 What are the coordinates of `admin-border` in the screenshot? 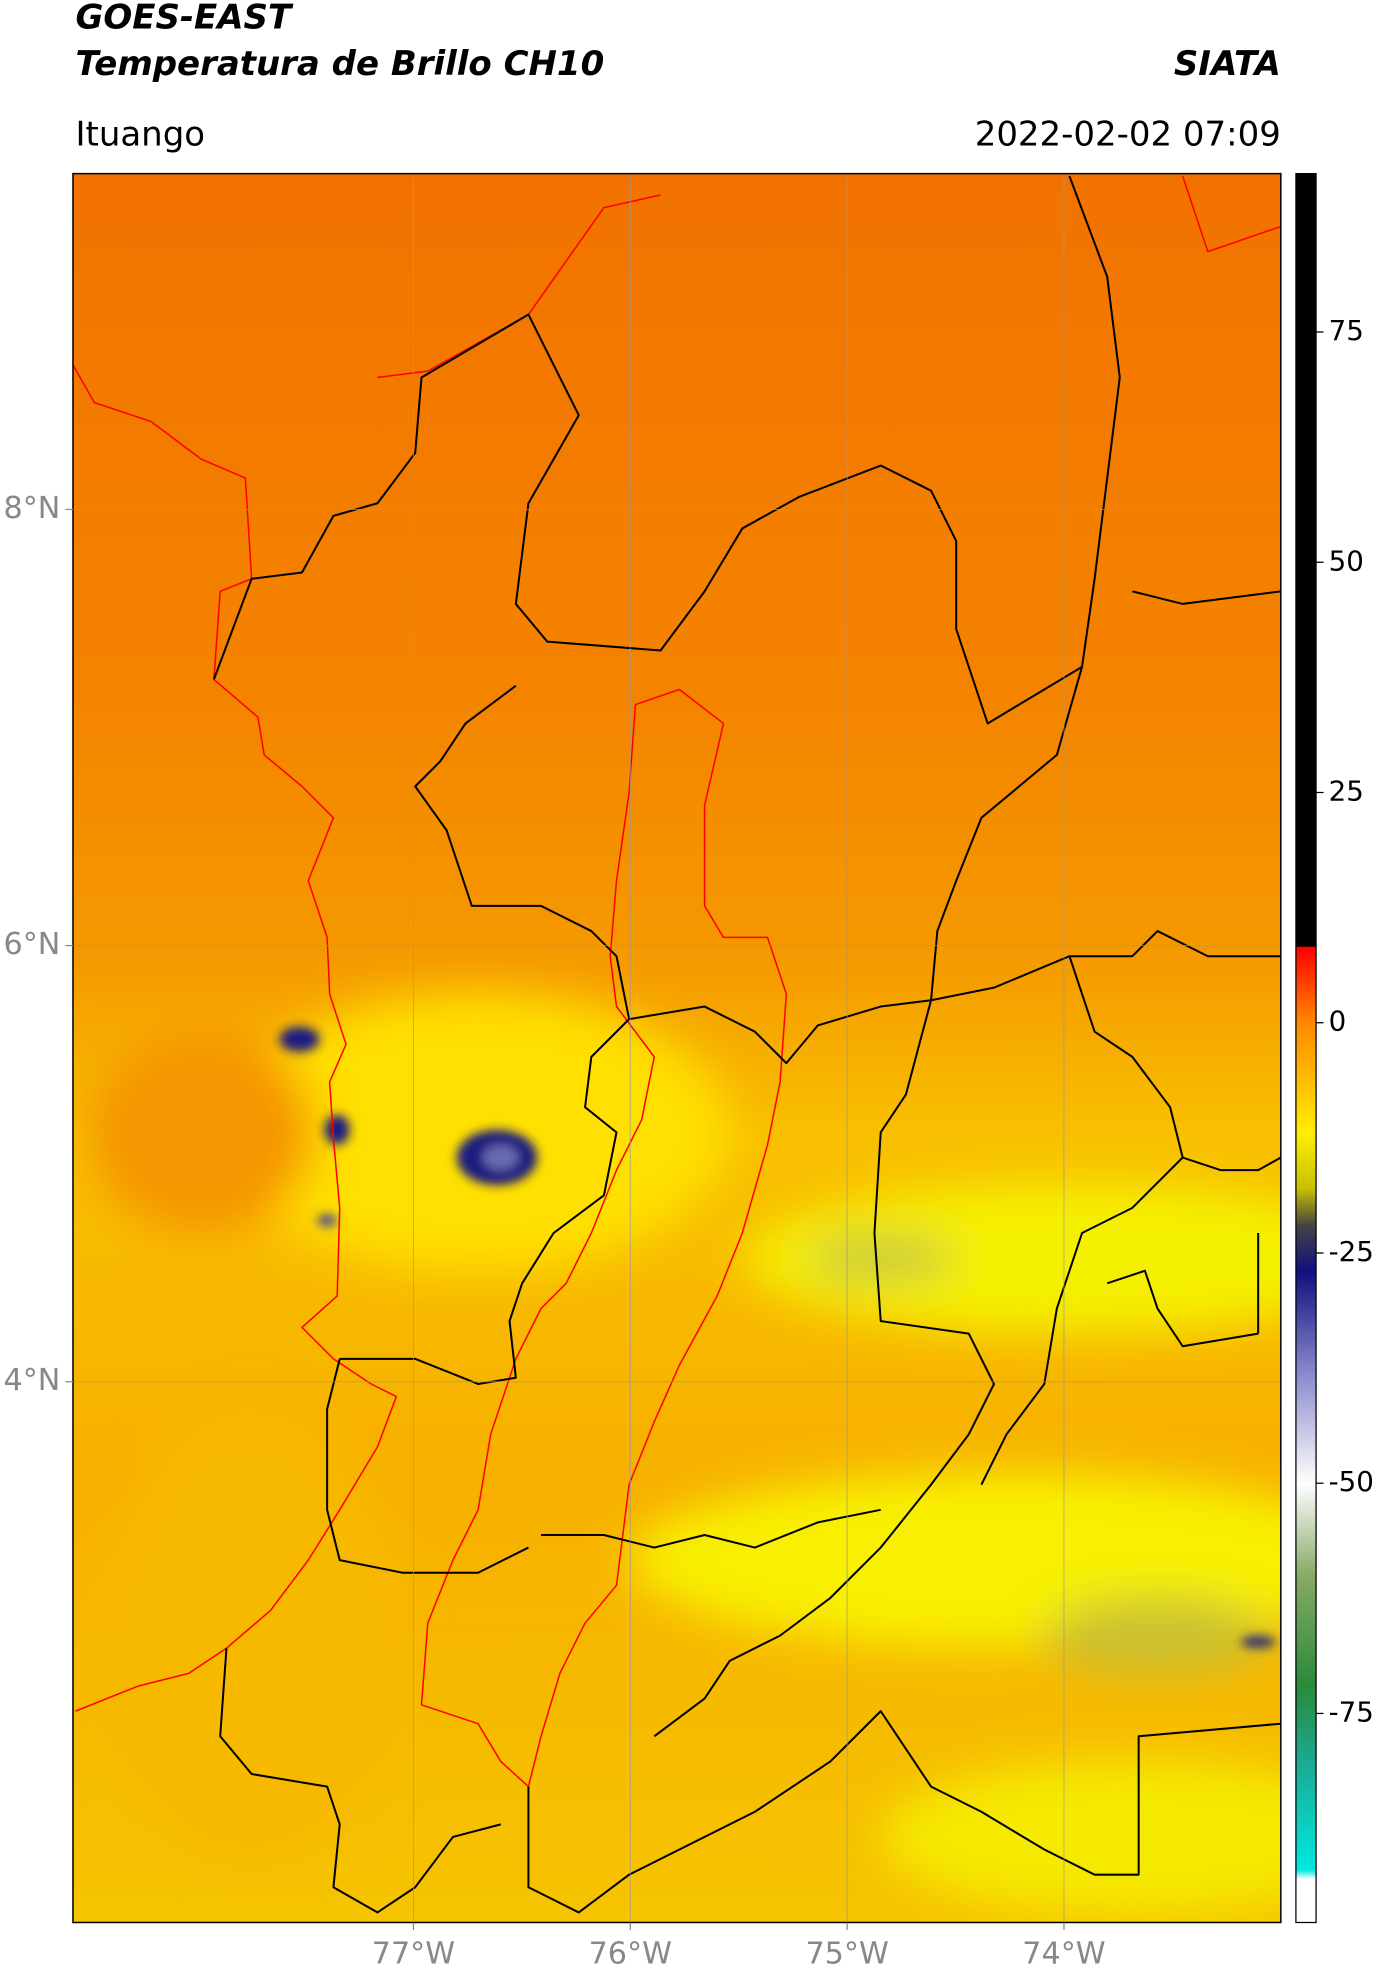 It's located at (1130, 1038).